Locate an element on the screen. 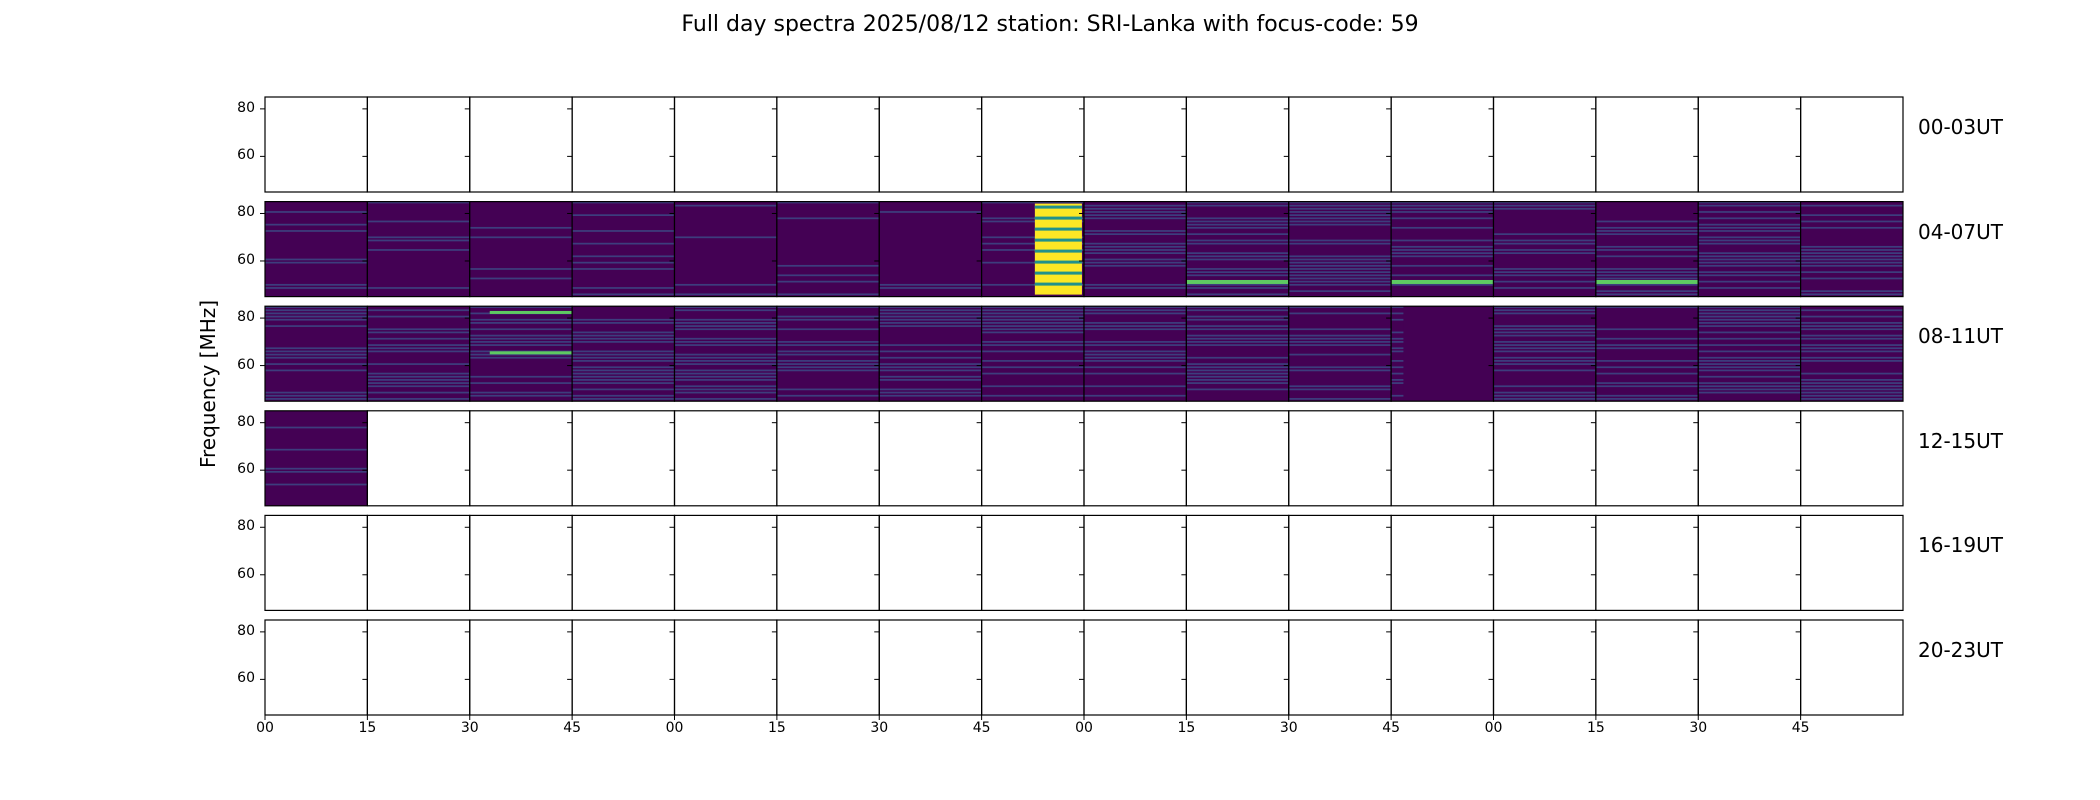  y-tick-label: 80 is located at coordinates (235, 631).